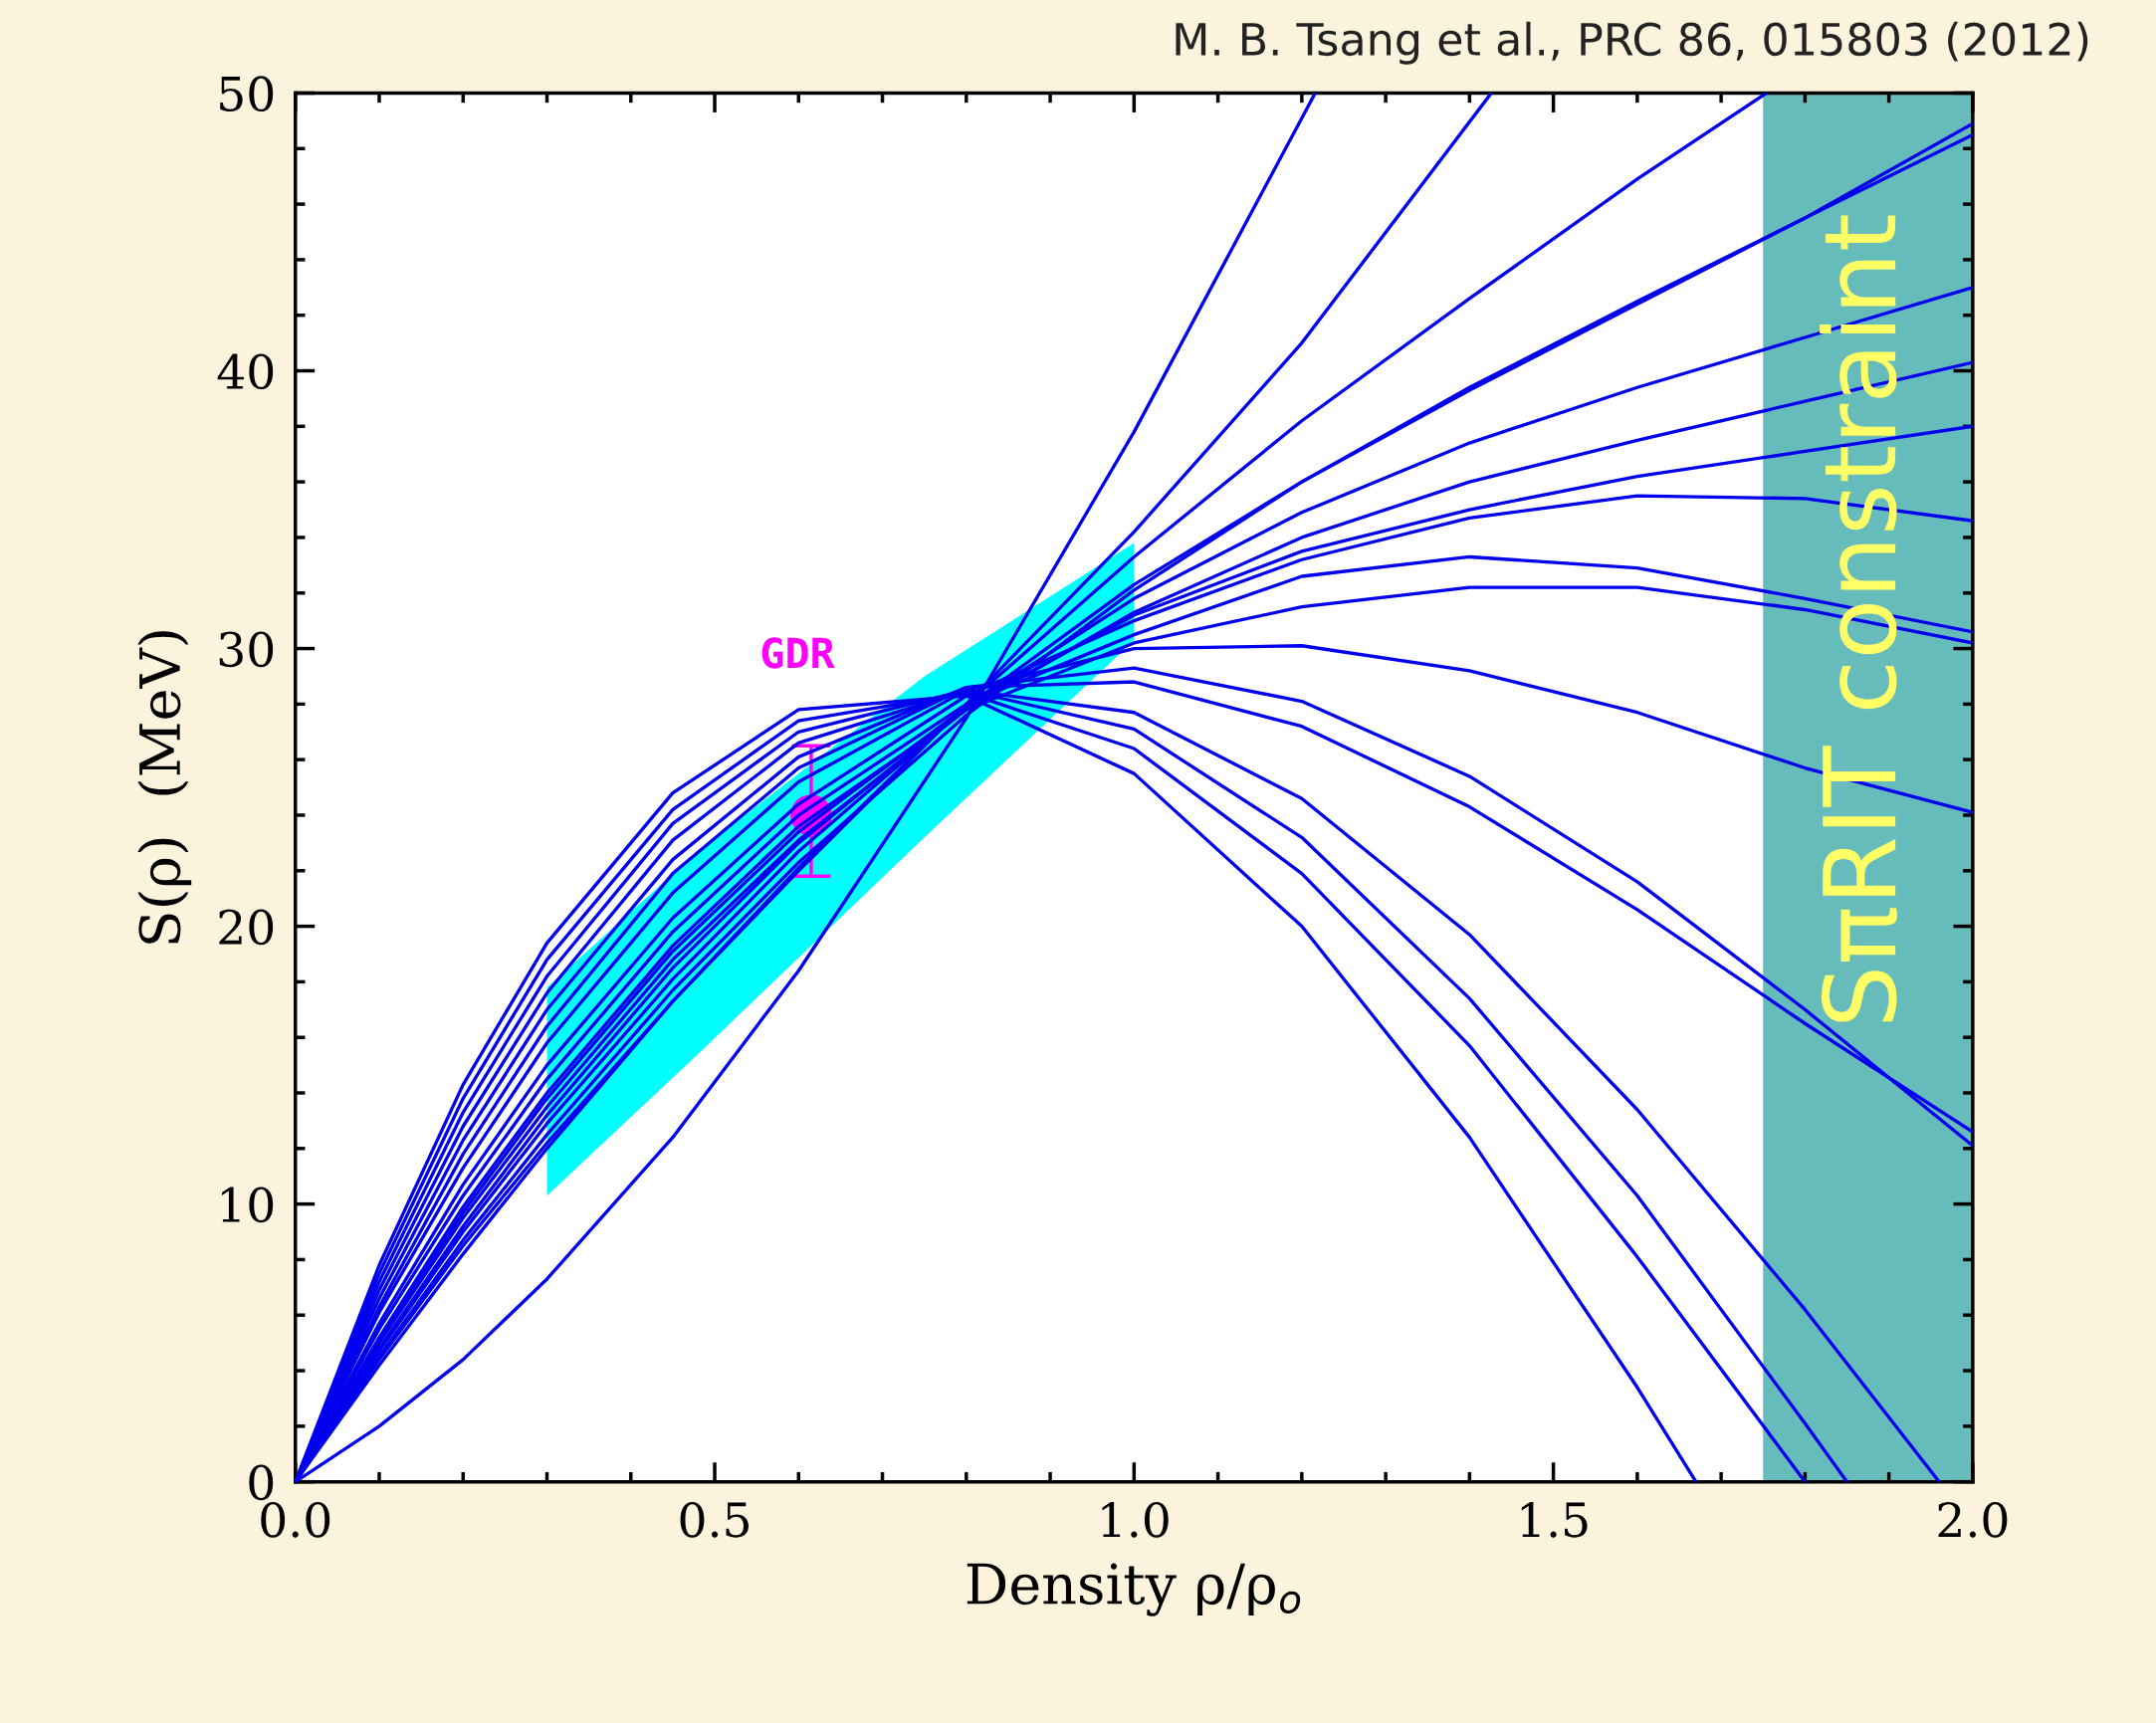 This screenshot has height=1723, width=2156. Describe the element at coordinates (1135, 1519) in the screenshot. I see `x-tick-label: 1.0` at that location.